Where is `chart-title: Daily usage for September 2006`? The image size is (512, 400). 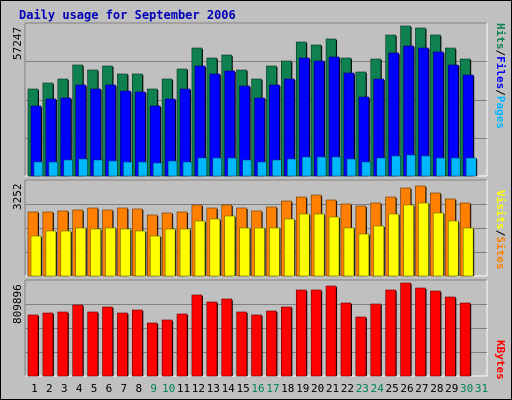
chart-title: Daily usage for September 2006 is located at coordinates (127, 15).